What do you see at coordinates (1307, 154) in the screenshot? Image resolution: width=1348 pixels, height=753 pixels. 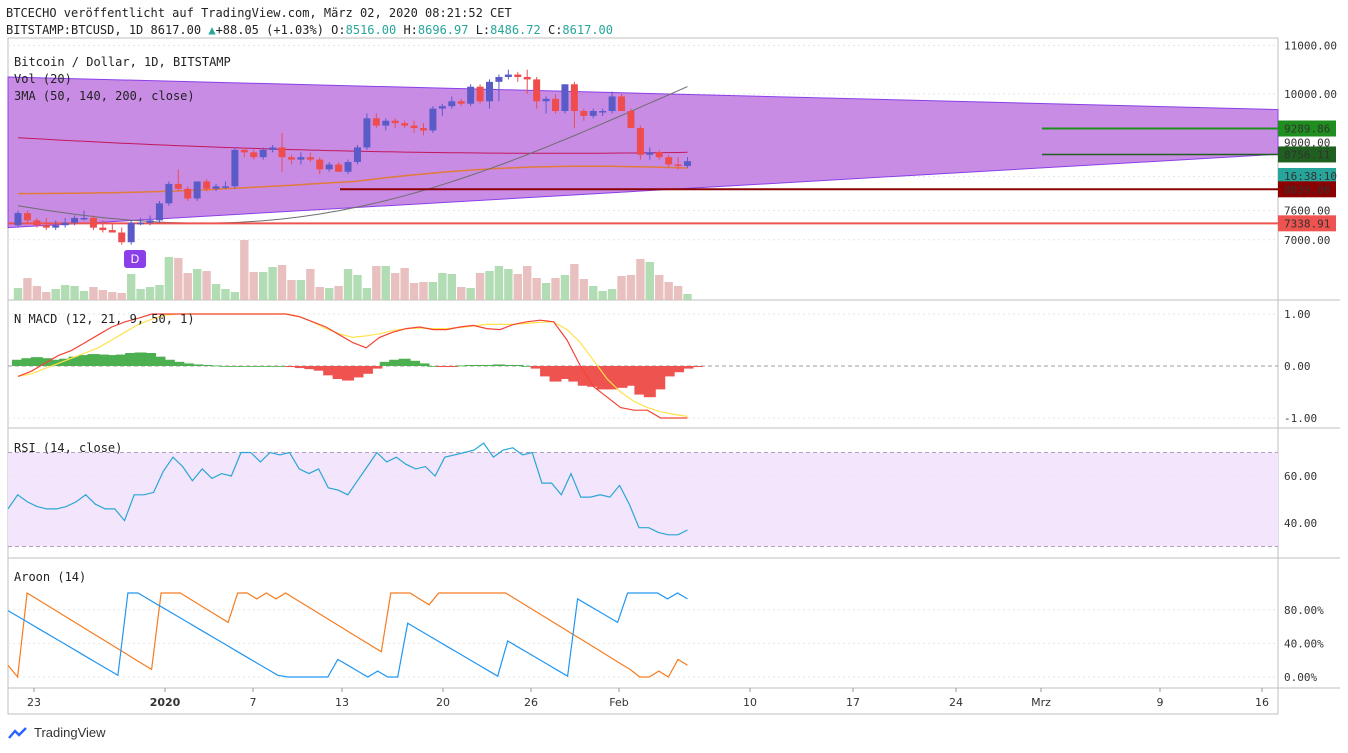 I see `price-tag-bg` at bounding box center [1307, 154].